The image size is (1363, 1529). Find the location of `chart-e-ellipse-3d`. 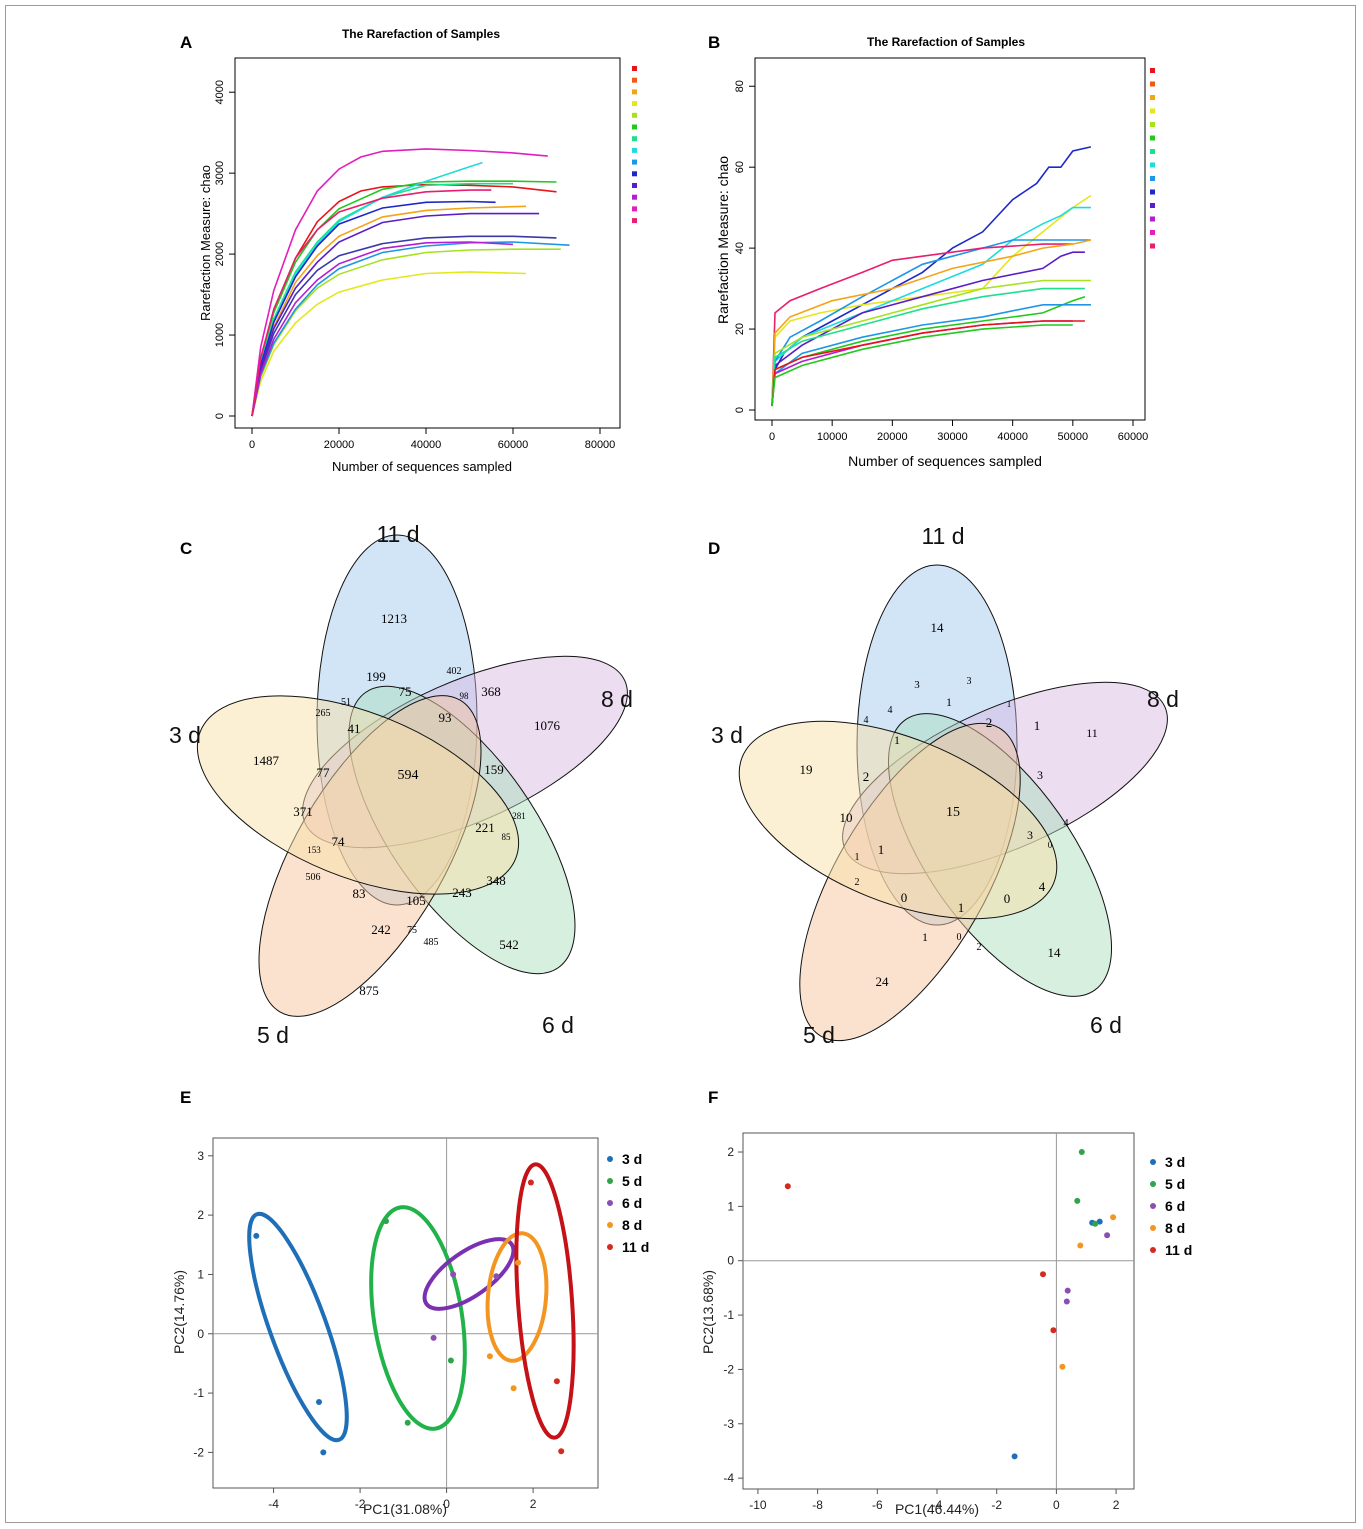

chart-e-ellipse-3d is located at coordinates (298, 1327).